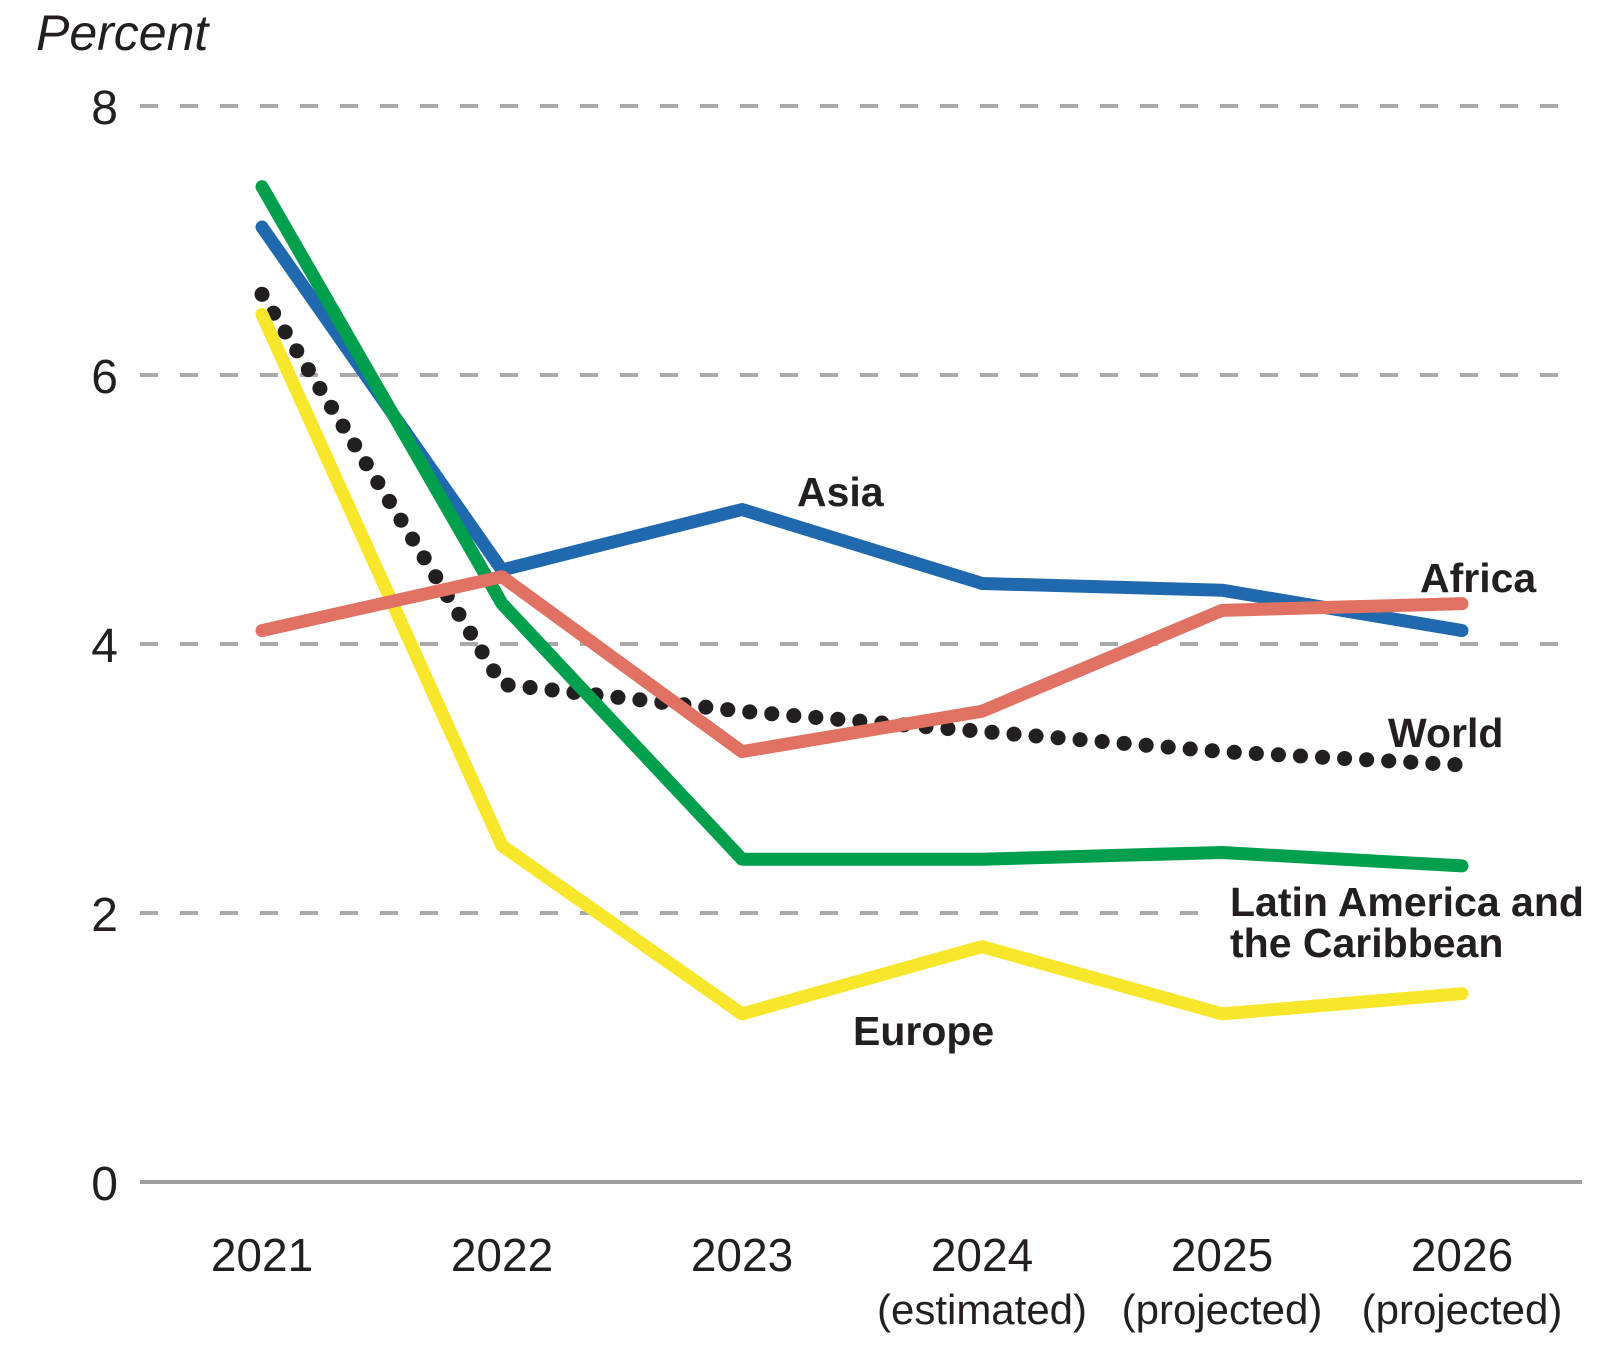 The width and height of the screenshot is (1616, 1365). Describe the element at coordinates (742, 1255) in the screenshot. I see `x-label-2023: 2023` at that location.